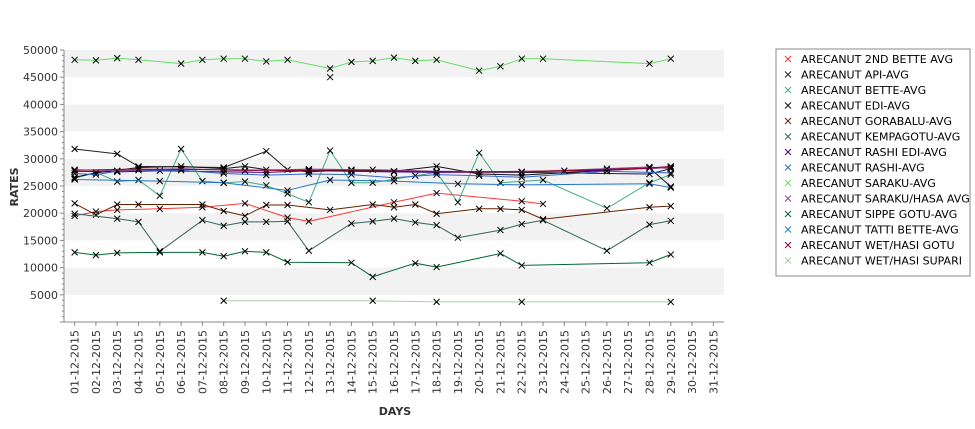  I want to click on legend-label: ARECANUT WET/HASI SUPARI, so click(881, 261).